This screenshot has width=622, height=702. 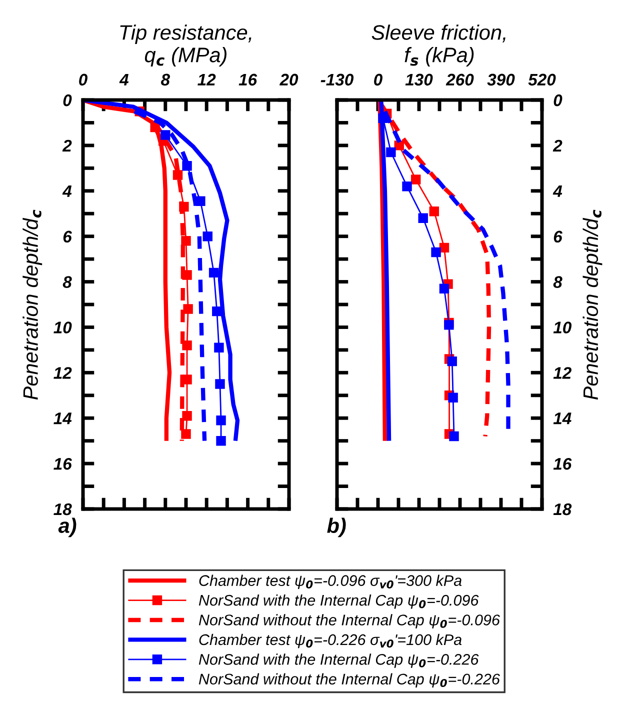 I want to click on x-axis-title: Sleeve friction, f$_{s}$ (kPa), so click(x=439, y=45).